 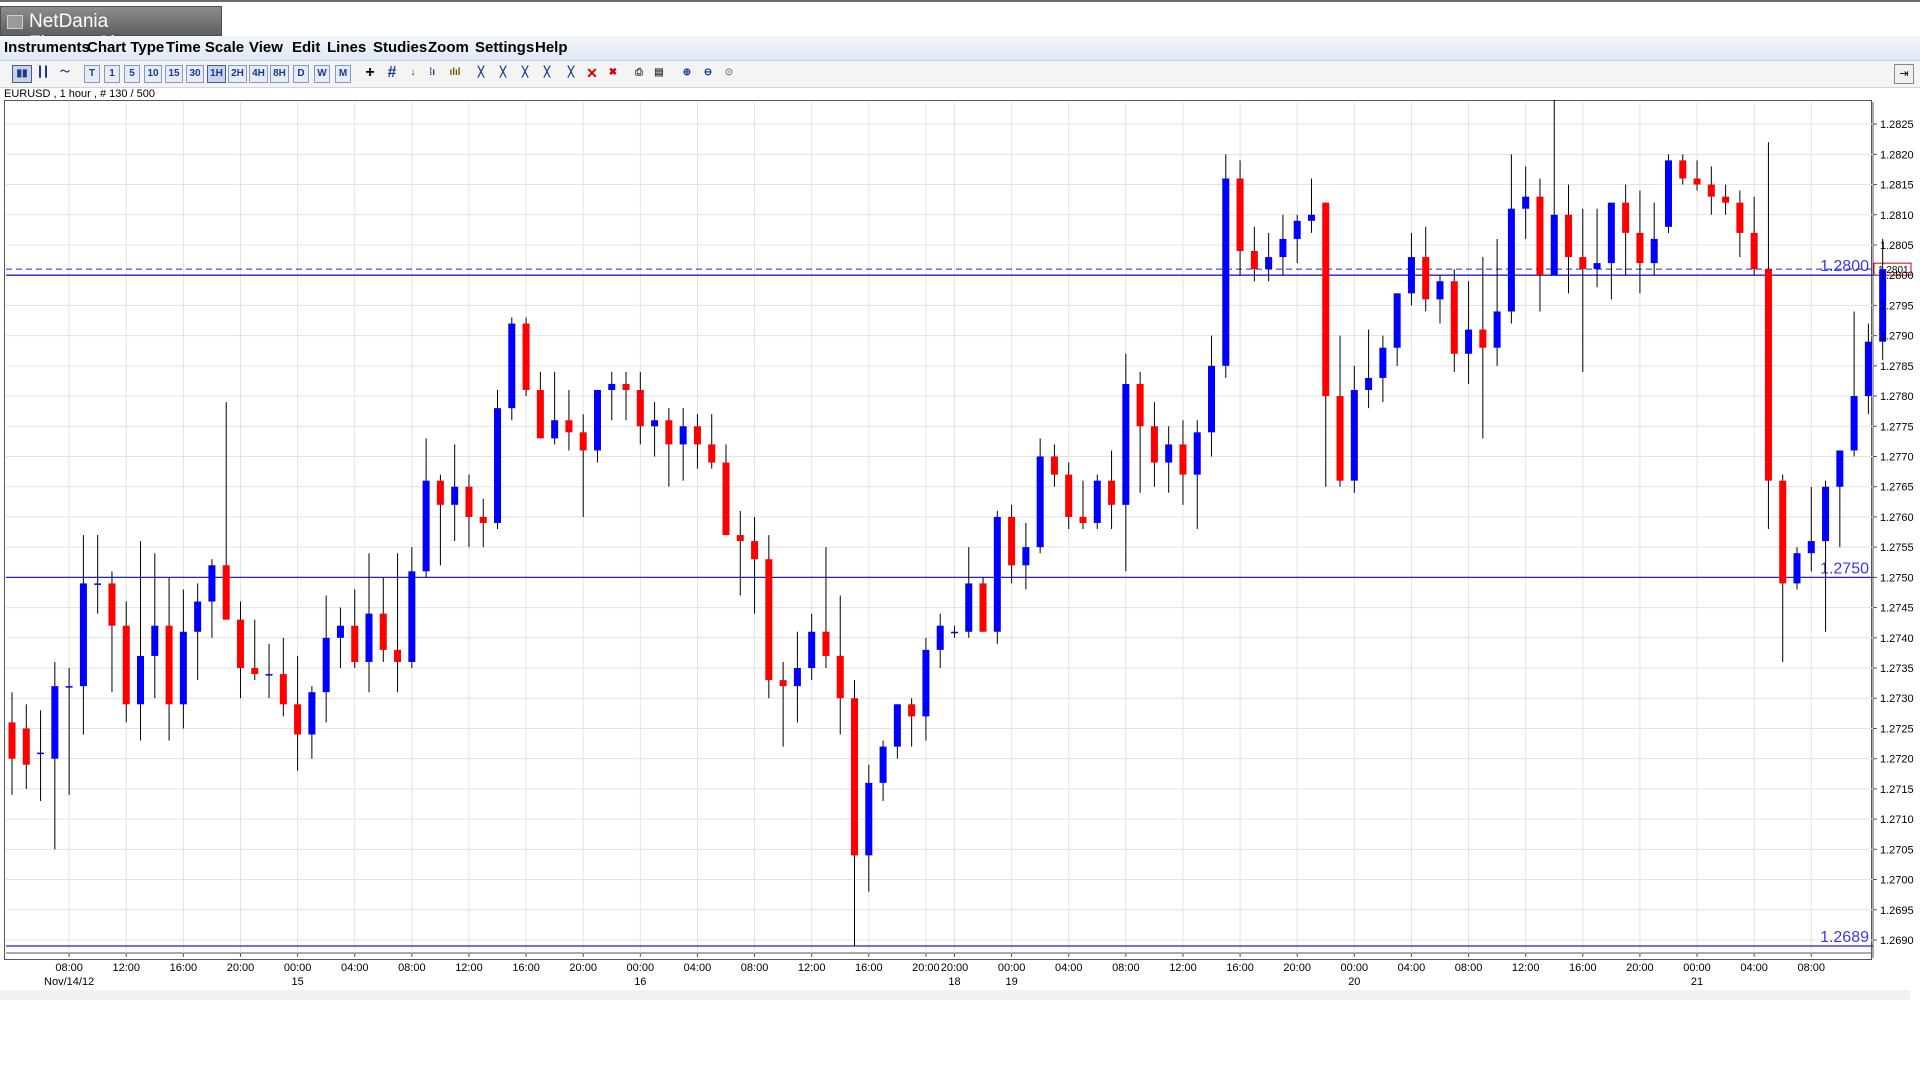 What do you see at coordinates (1897, 276) in the screenshot?
I see `y-tick-label: 1.2800` at bounding box center [1897, 276].